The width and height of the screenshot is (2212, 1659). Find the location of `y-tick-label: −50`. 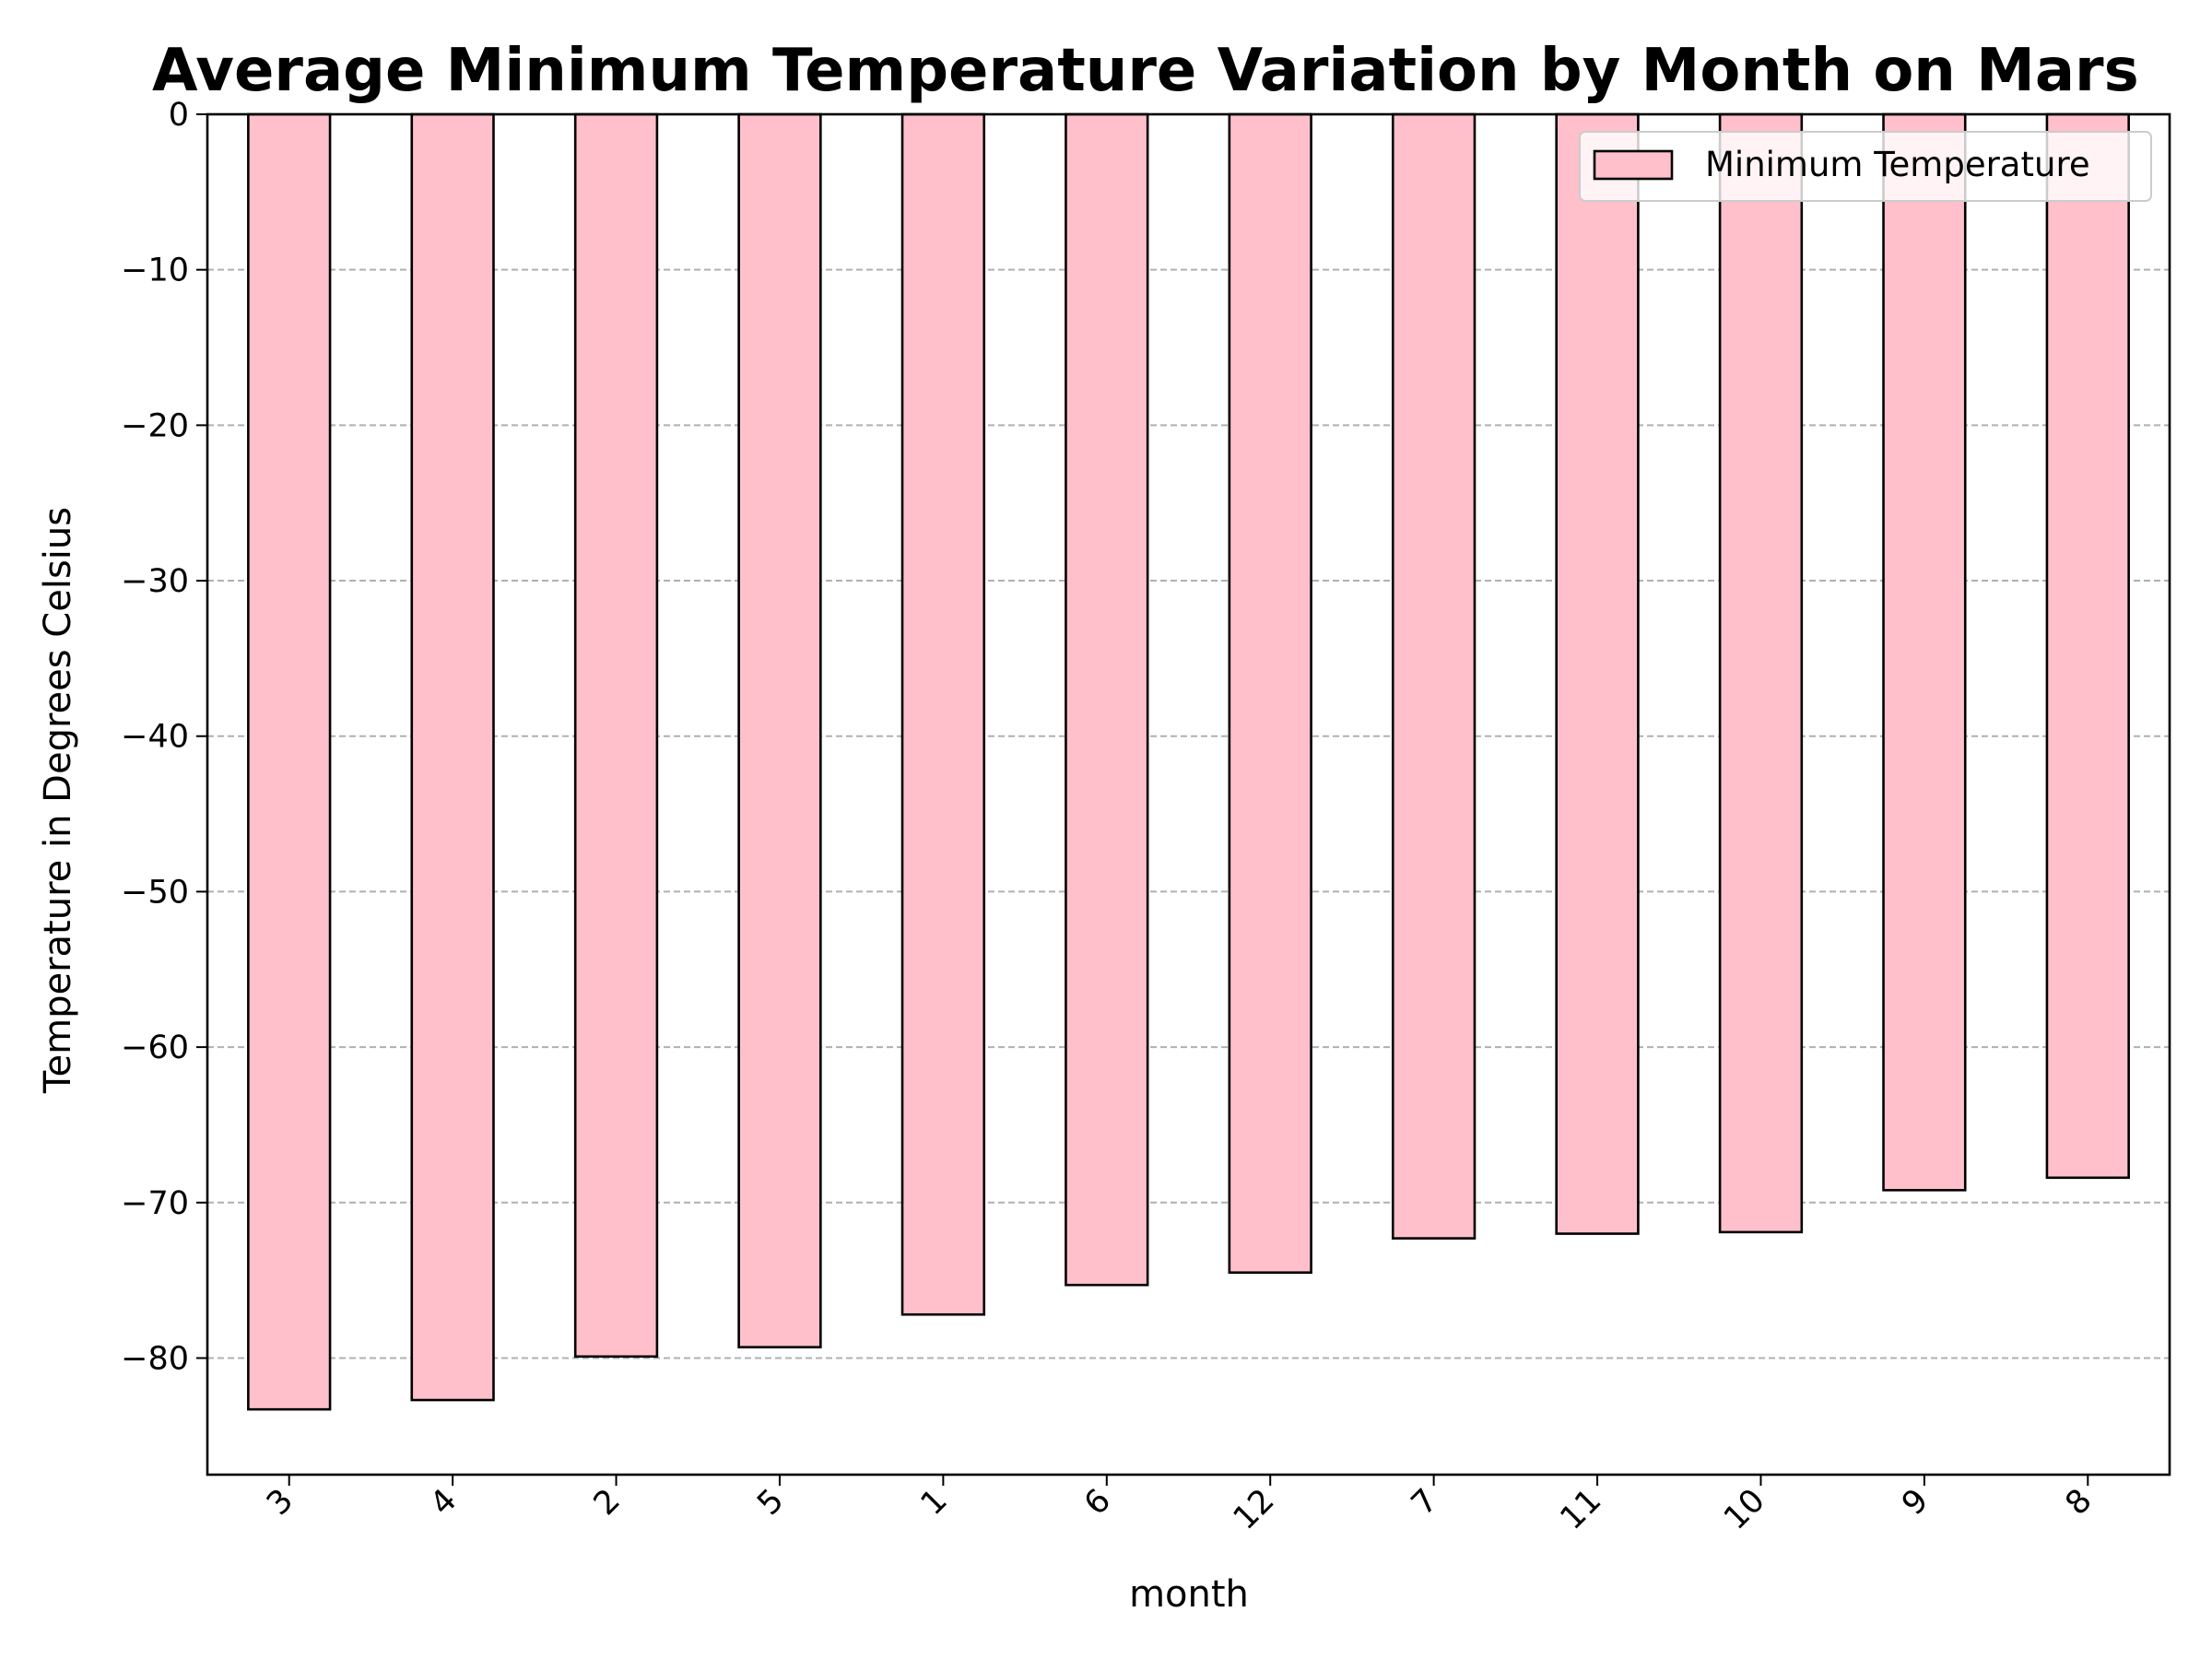

y-tick-label: −50 is located at coordinates (155, 892).